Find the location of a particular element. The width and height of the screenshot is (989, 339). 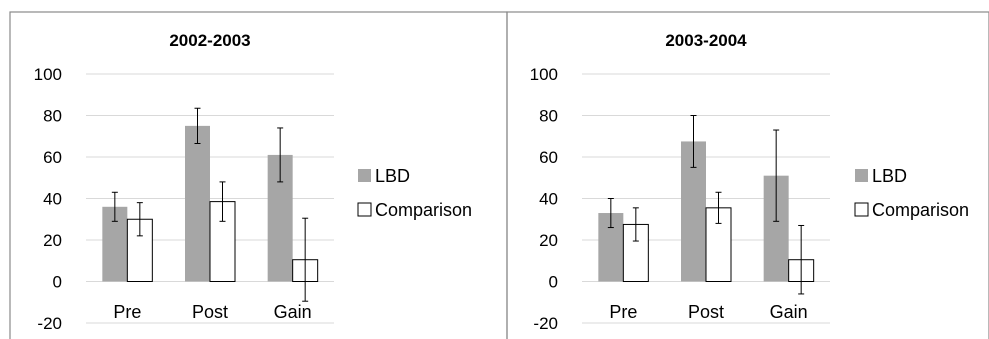

bar-comparison-pre is located at coordinates (139, 250).